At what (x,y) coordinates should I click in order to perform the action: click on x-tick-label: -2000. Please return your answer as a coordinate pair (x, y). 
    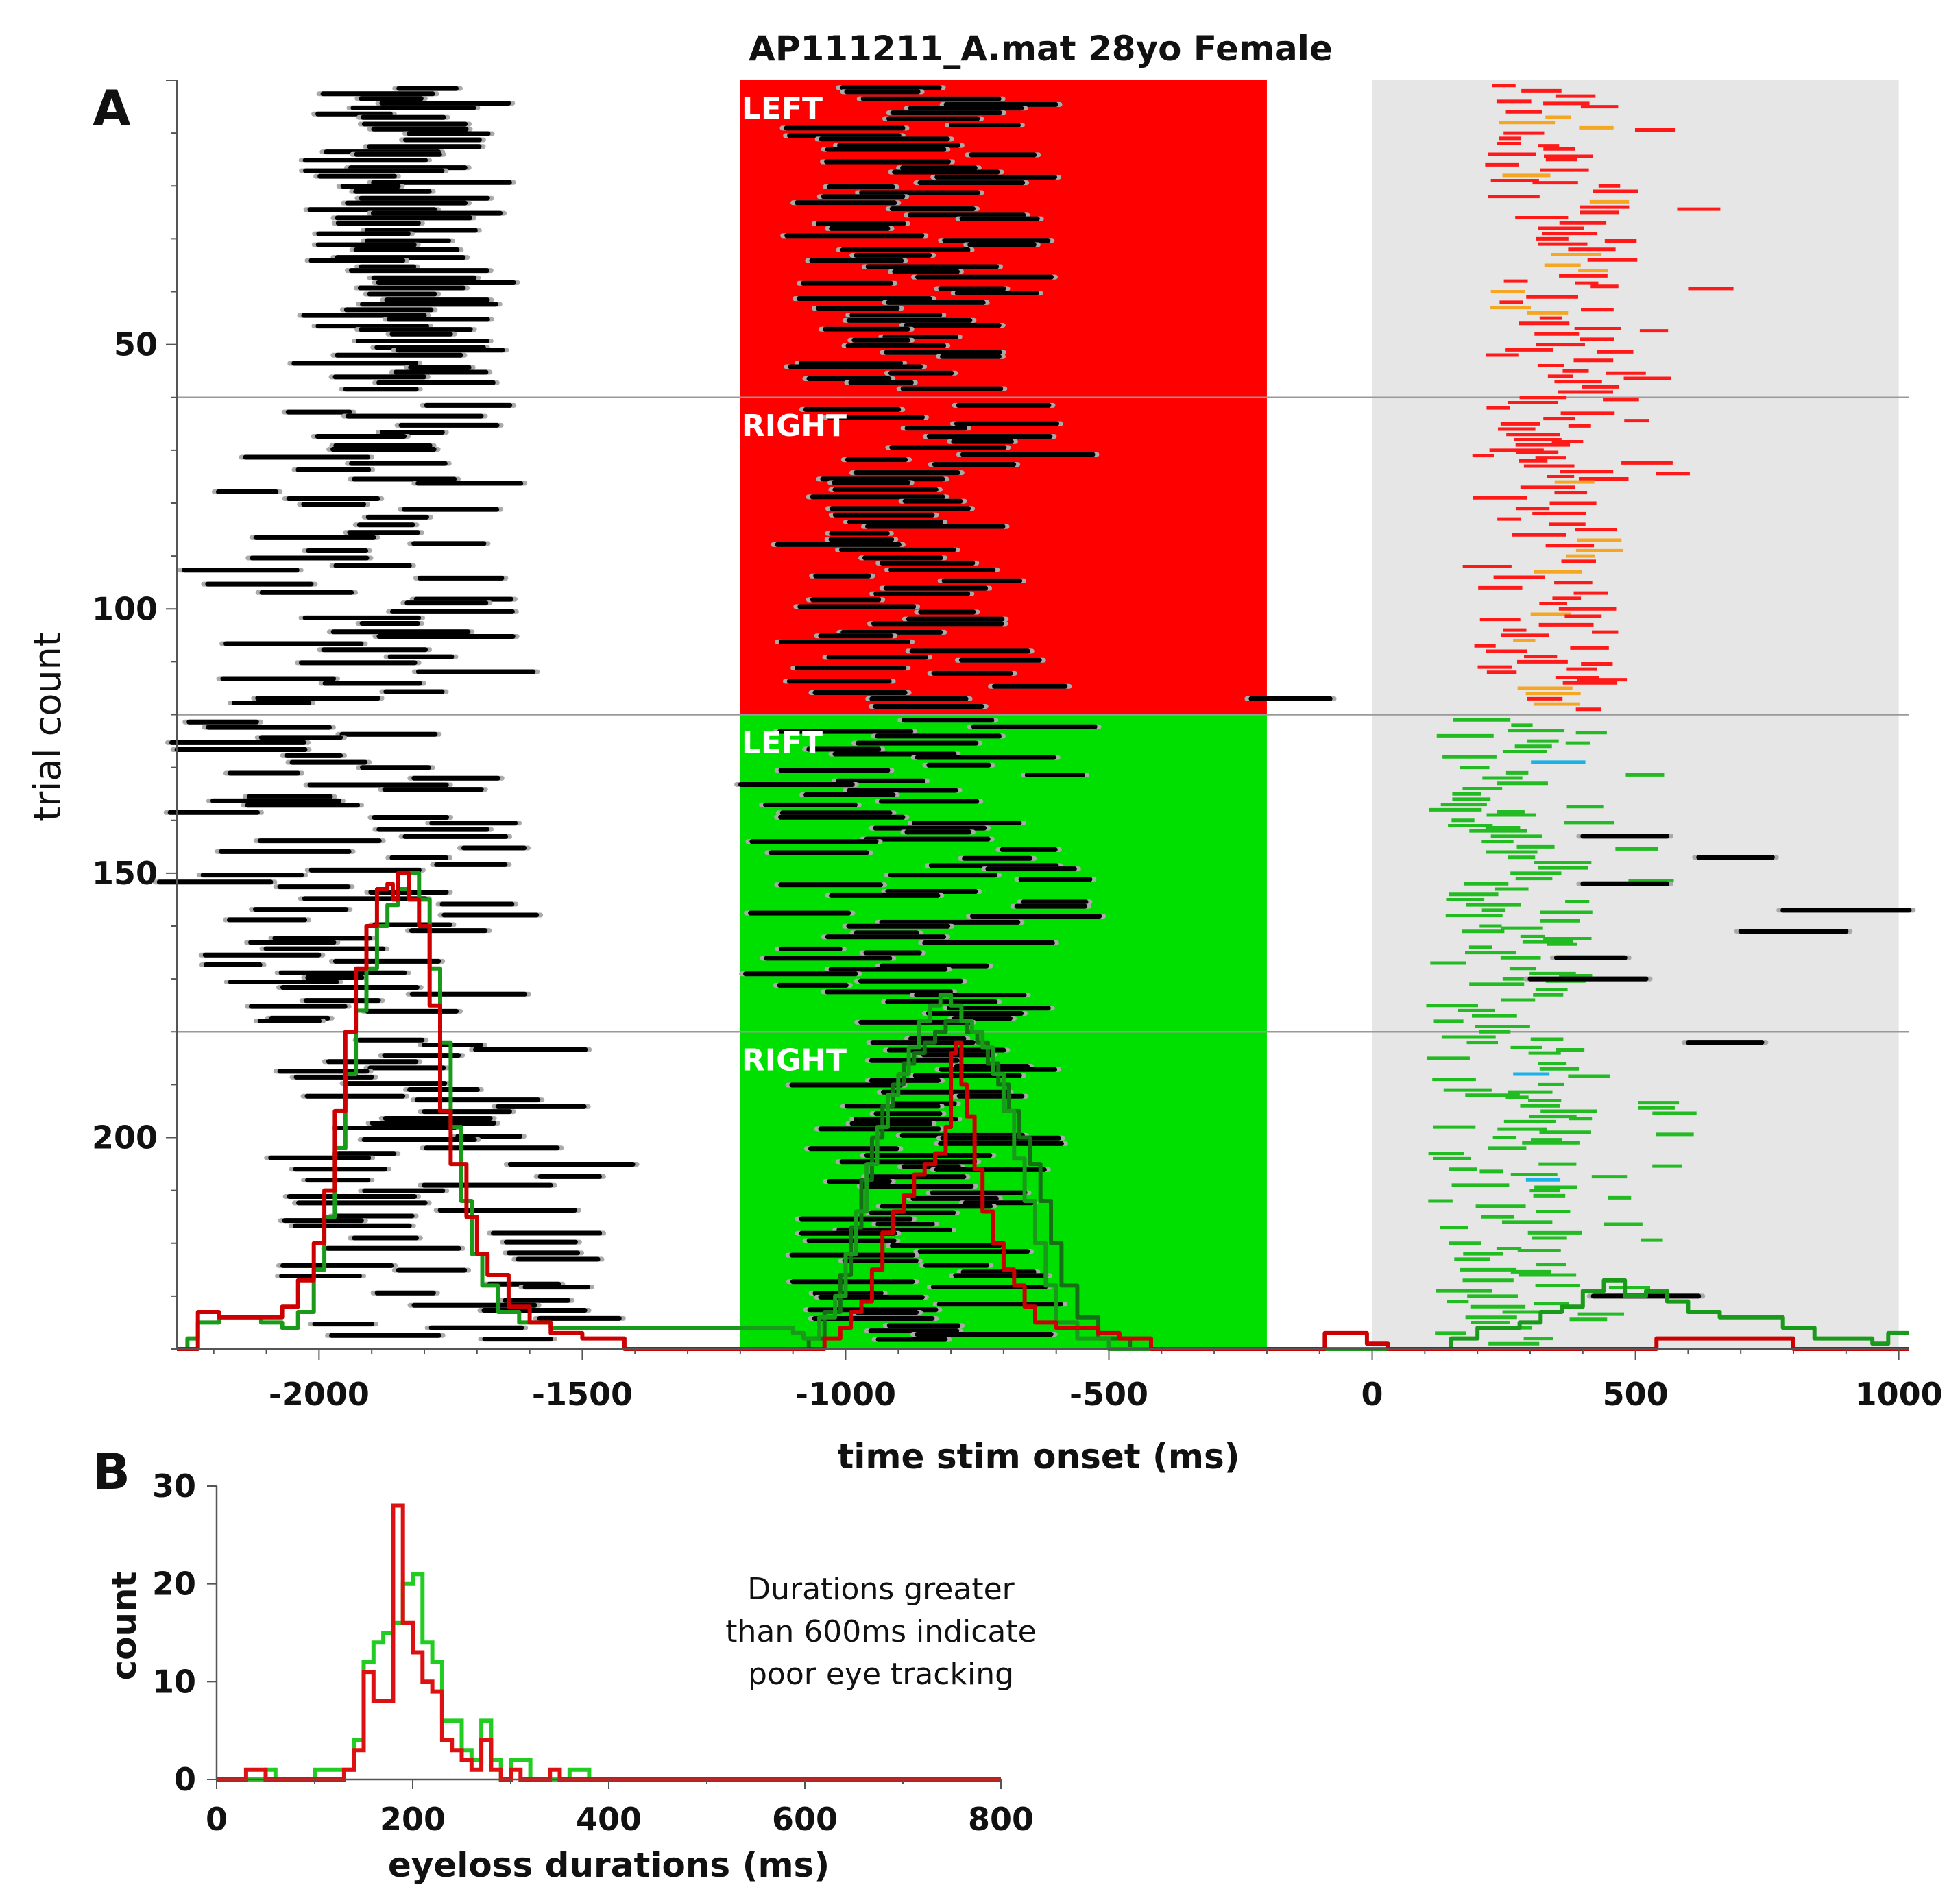
    Looking at the image, I should click on (319, 1394).